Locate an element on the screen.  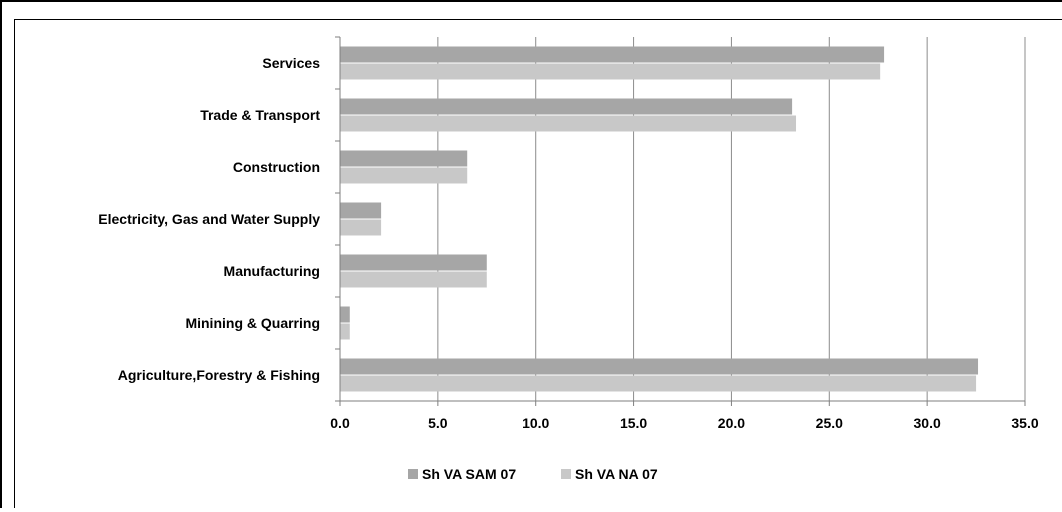
x-tick-labels: 0.0 5.0 10.0 15.0 20.0 25.0 30.0 35.0 is located at coordinates (684, 423).